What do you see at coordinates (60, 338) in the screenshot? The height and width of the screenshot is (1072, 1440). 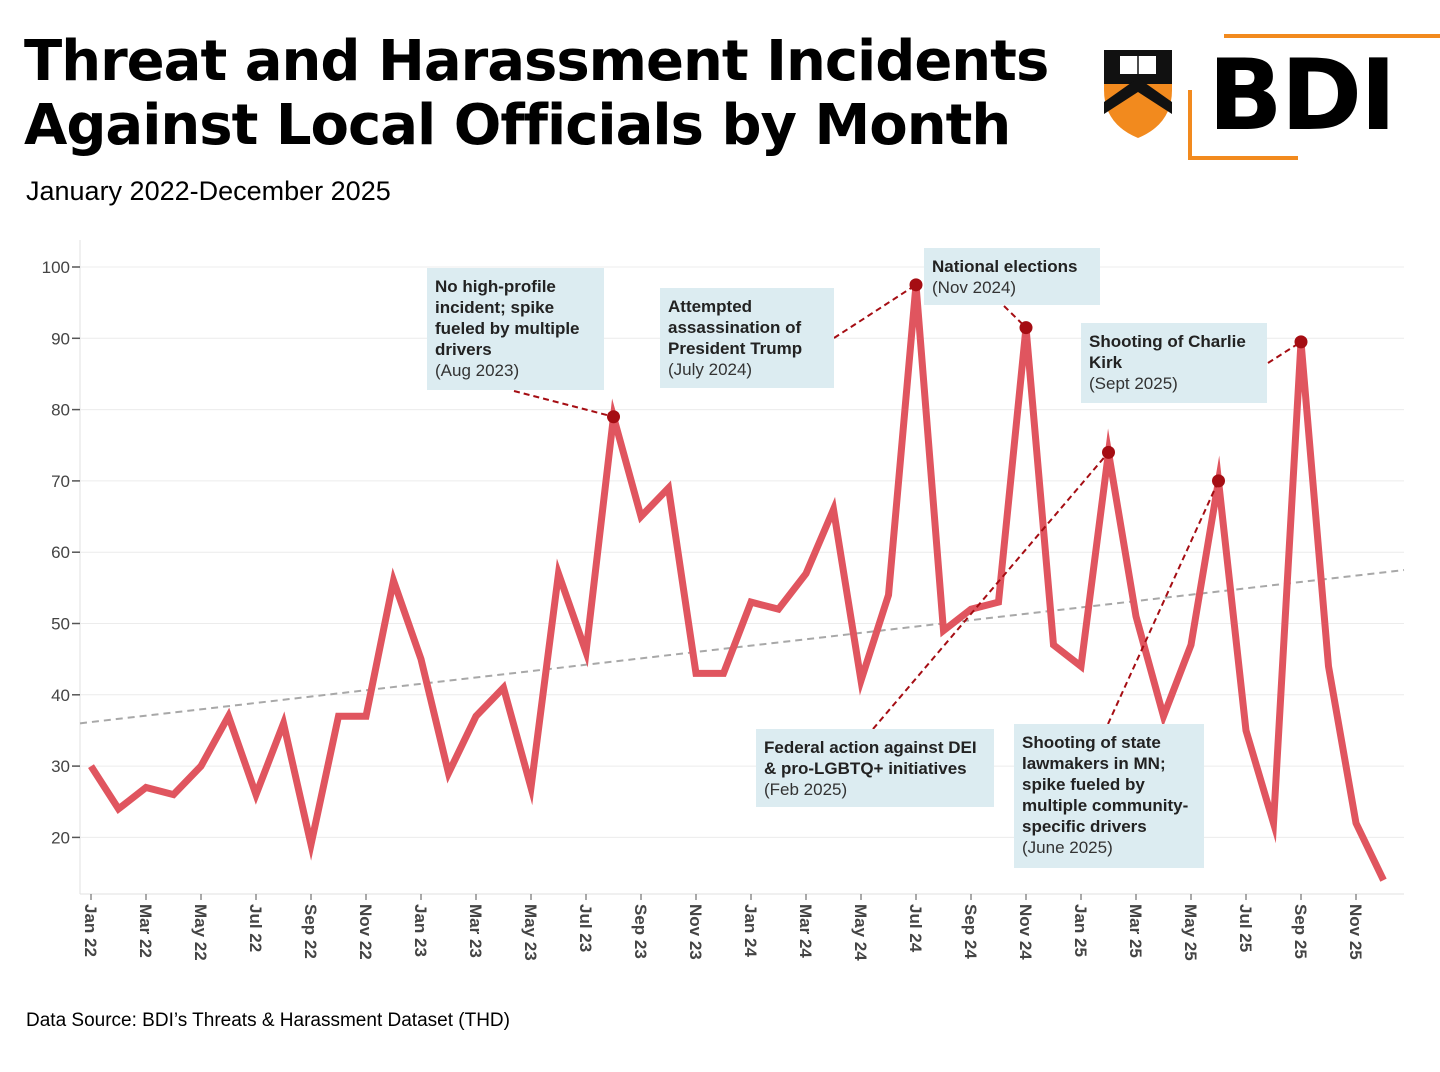 I see `y-tick-label: 90` at bounding box center [60, 338].